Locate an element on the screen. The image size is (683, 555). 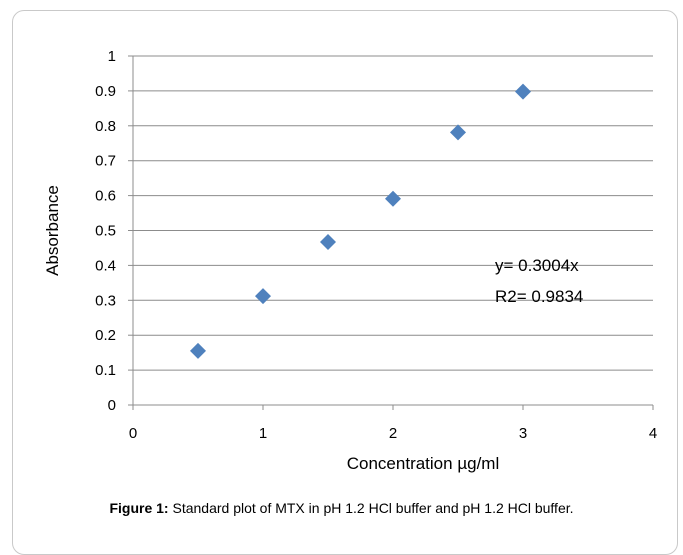
r-squared-annotation: R2= 0.9834 is located at coordinates (539, 296).